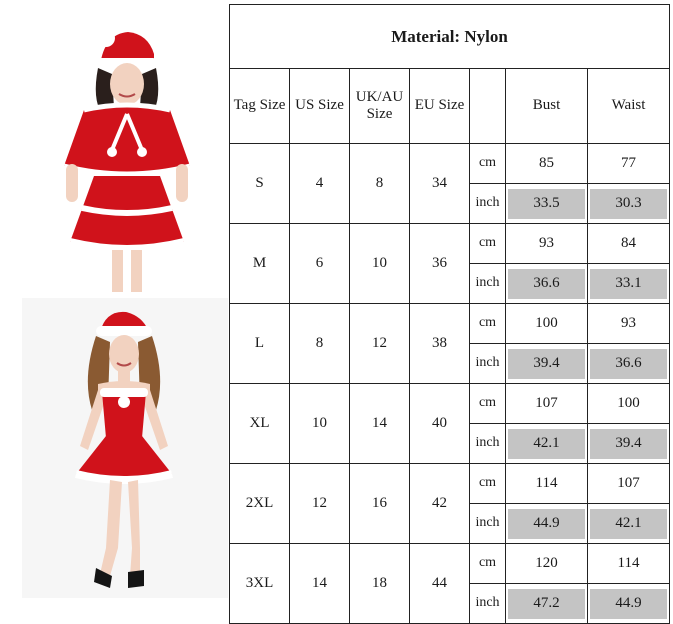 This screenshot has height=624, width=673. Describe the element at coordinates (319, 343) in the screenshot. I see `us-size-cell: 8` at that location.